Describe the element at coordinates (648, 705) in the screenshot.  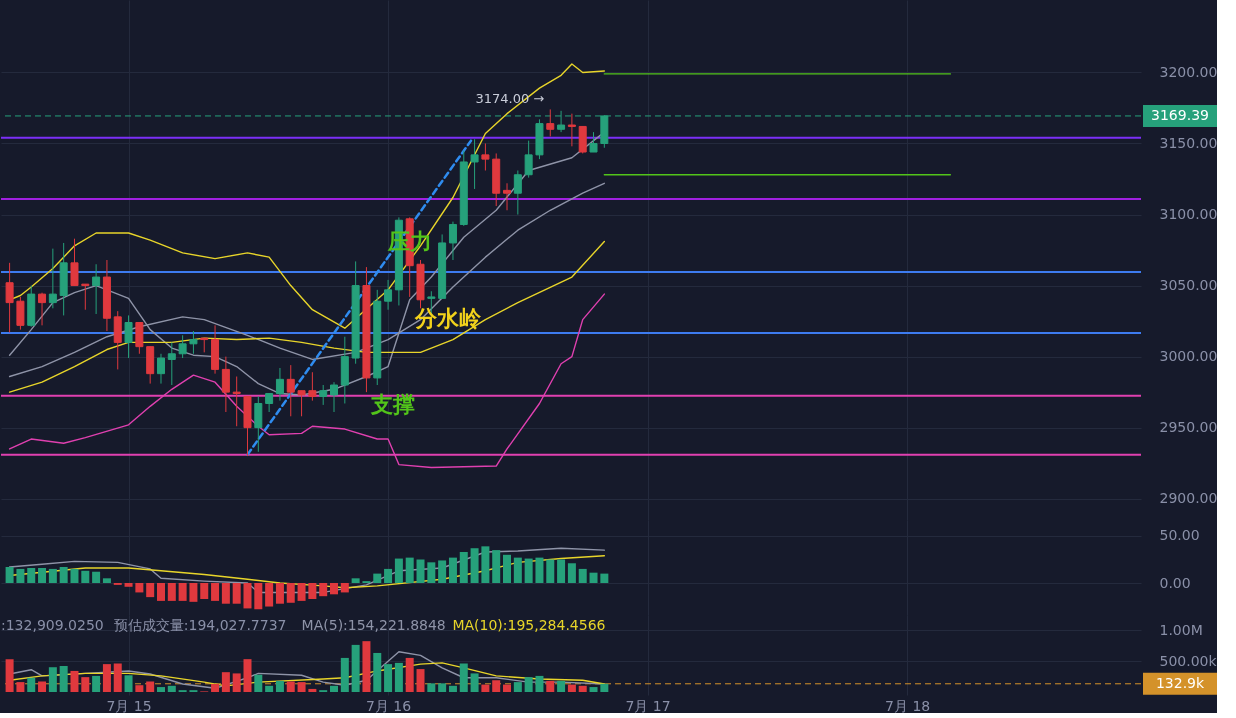
I see `x-tick-label: 7月 17` at that location.